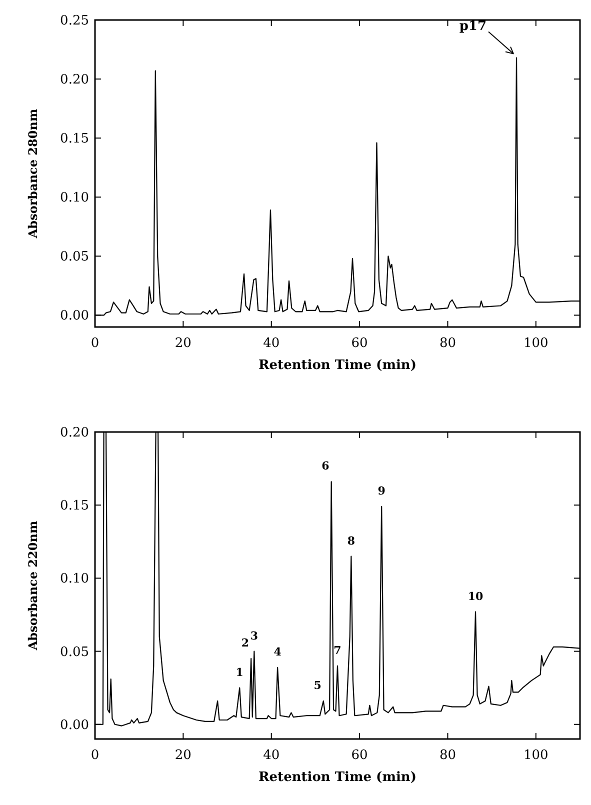 The height and width of the screenshot is (805, 591). I want to click on annotation: 4, so click(278, 651).